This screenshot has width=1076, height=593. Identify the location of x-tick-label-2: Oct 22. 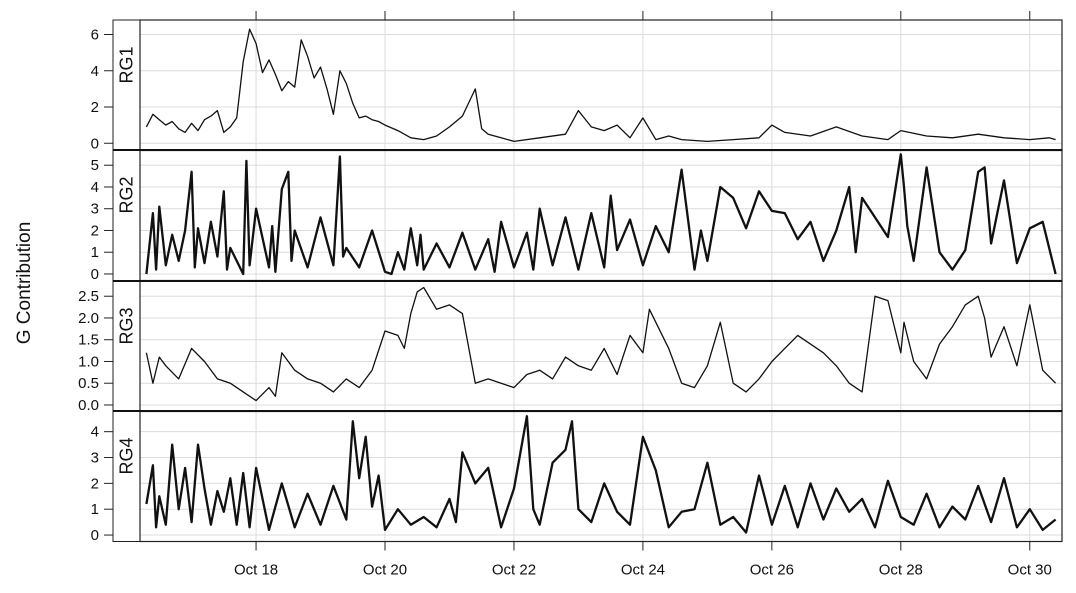
(514, 570).